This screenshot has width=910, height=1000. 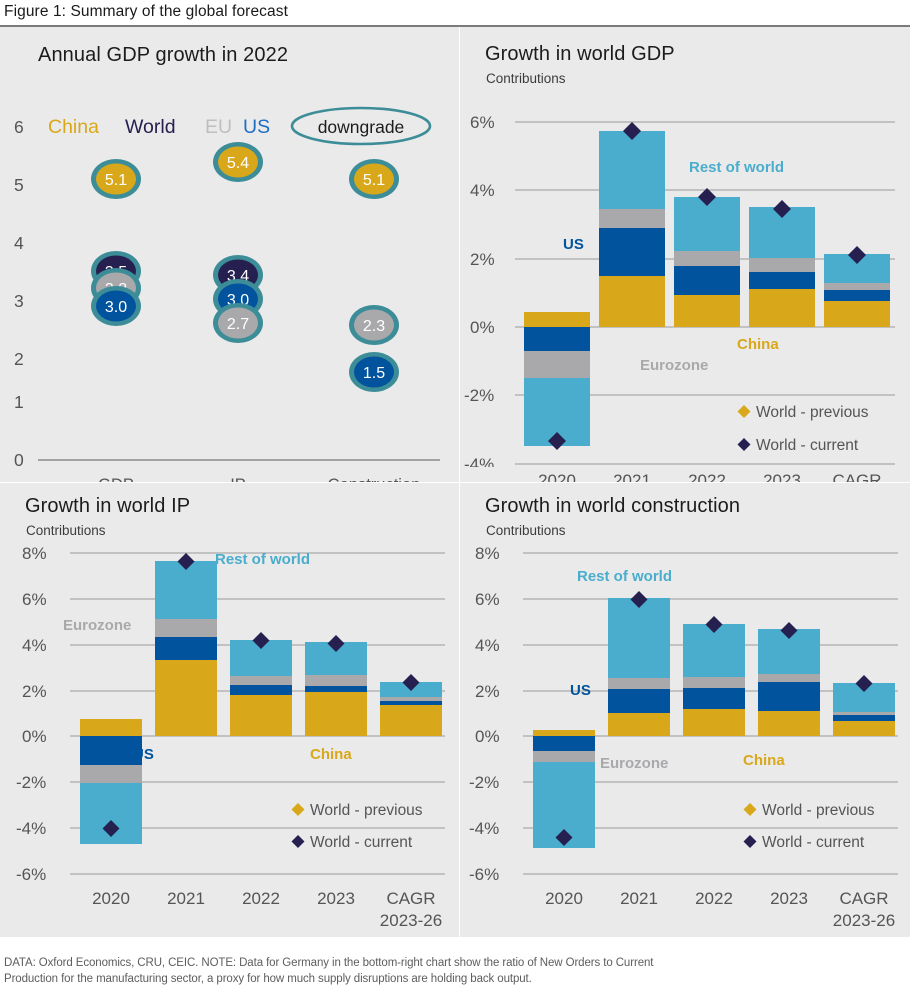 What do you see at coordinates (97, 625) in the screenshot?
I see `annotation-eurozone: Eurozone` at bounding box center [97, 625].